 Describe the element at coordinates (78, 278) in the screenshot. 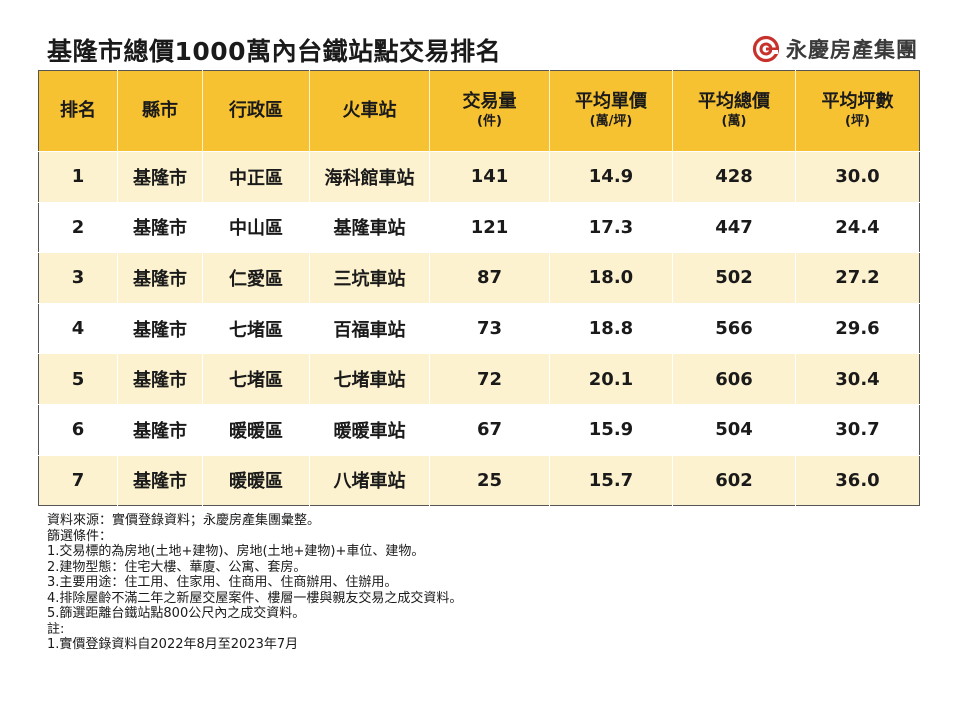

I see `cell-rank: 3` at that location.